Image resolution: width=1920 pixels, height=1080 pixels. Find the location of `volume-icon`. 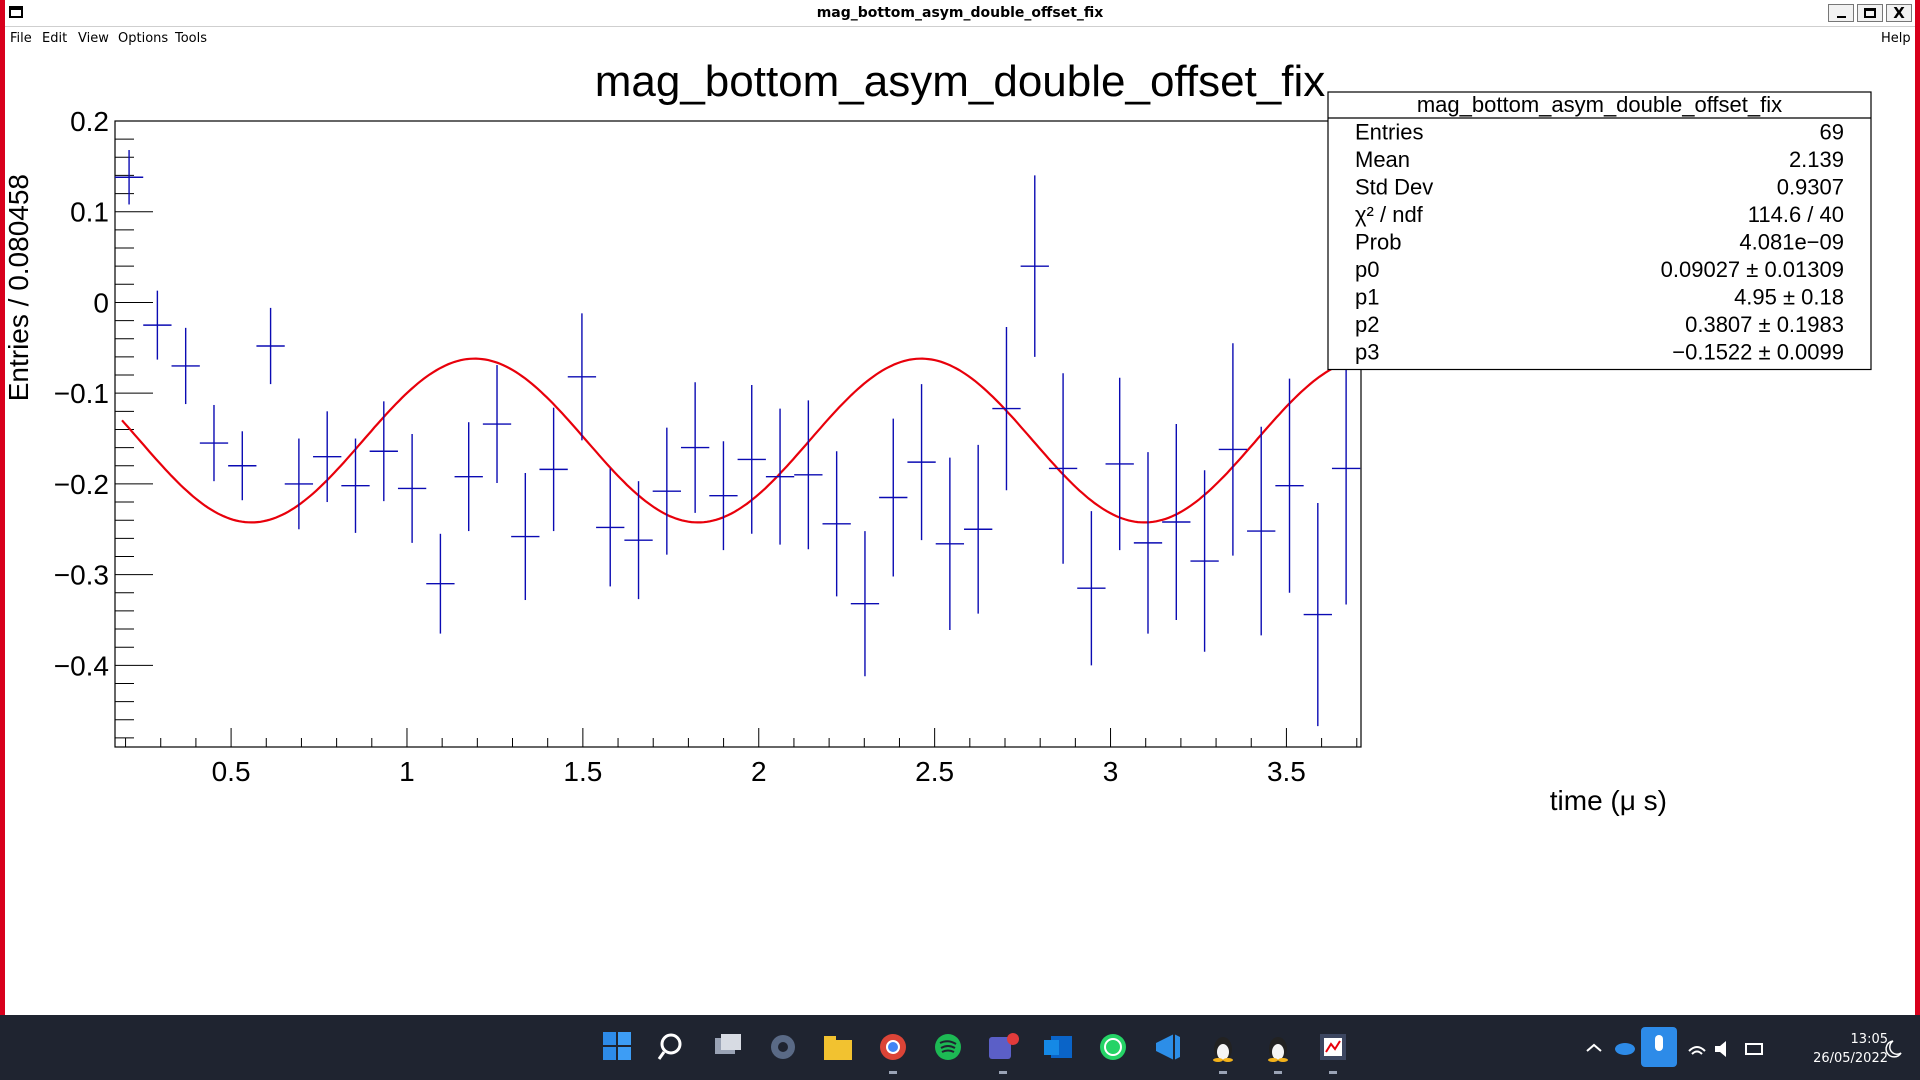

volume-icon is located at coordinates (1720, 1049).